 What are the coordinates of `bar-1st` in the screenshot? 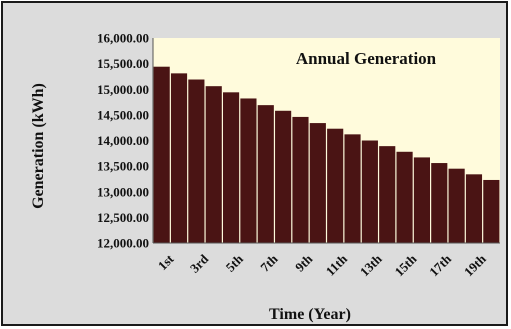 It's located at (161, 154).